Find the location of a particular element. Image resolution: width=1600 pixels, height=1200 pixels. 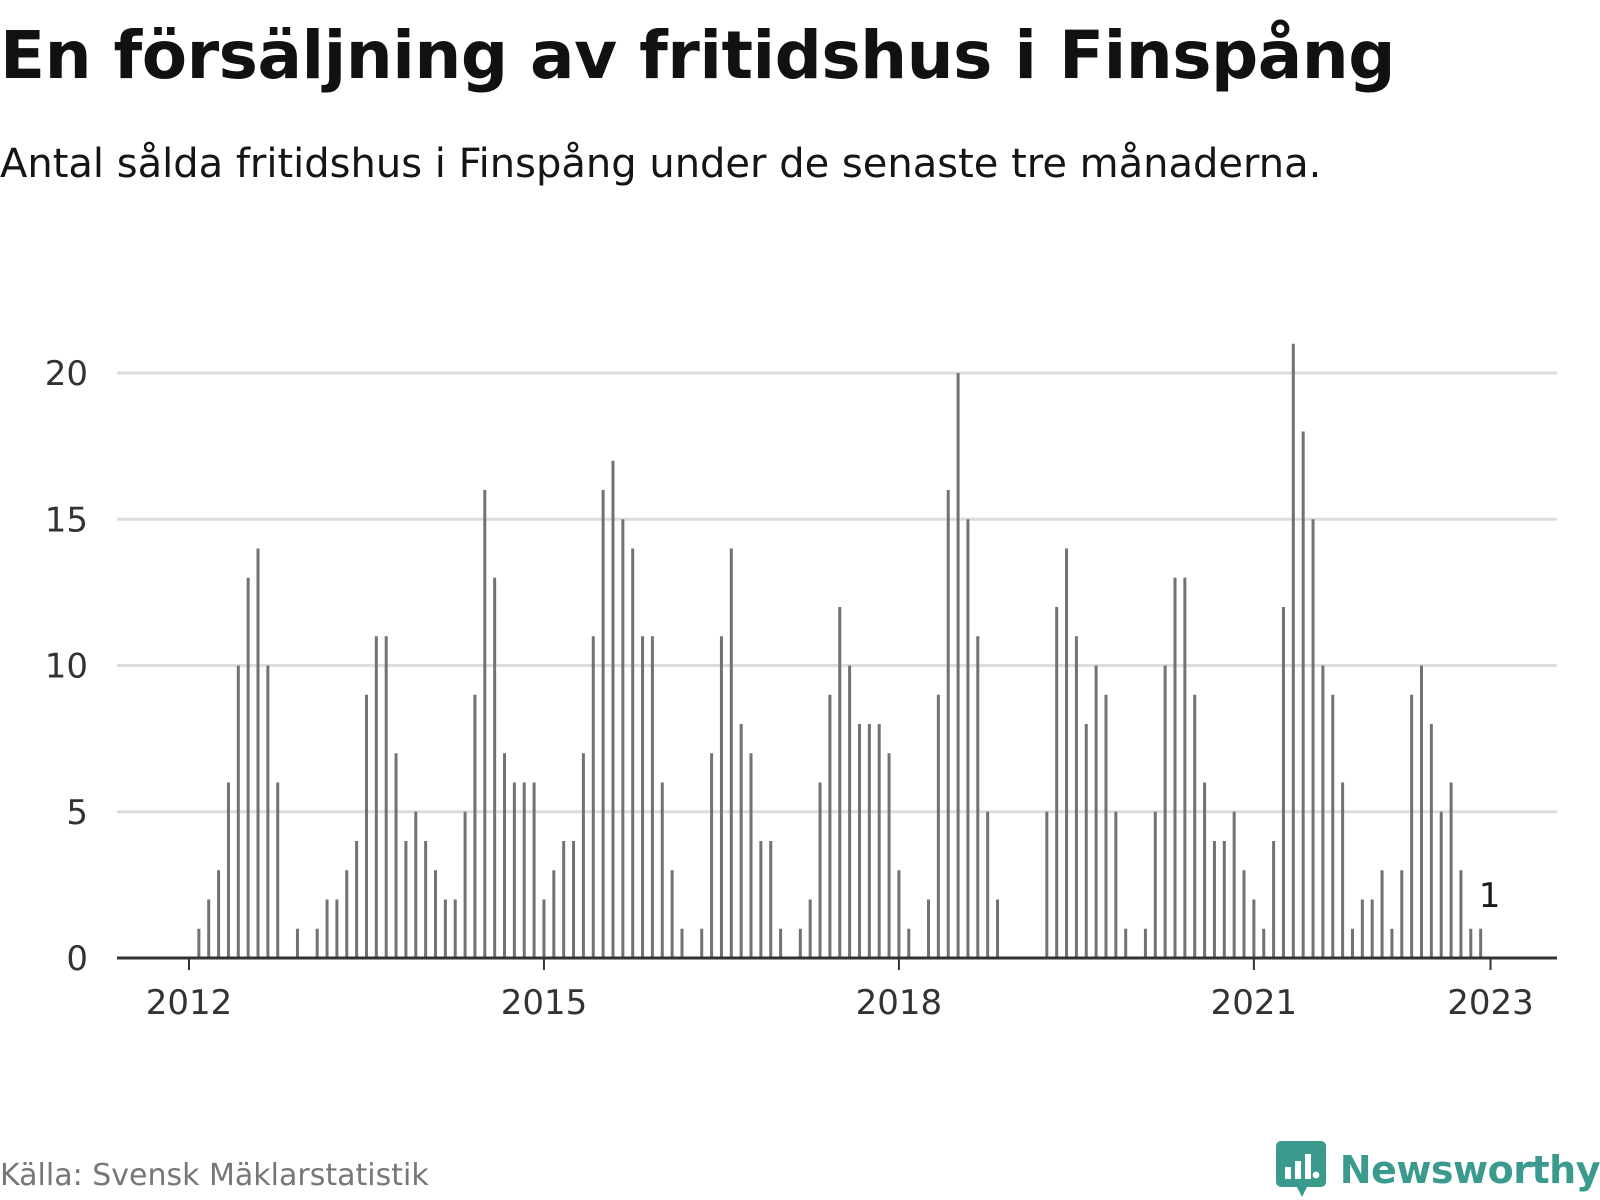

newsworthy-logo: Newsworthy is located at coordinates (1437, 1170).